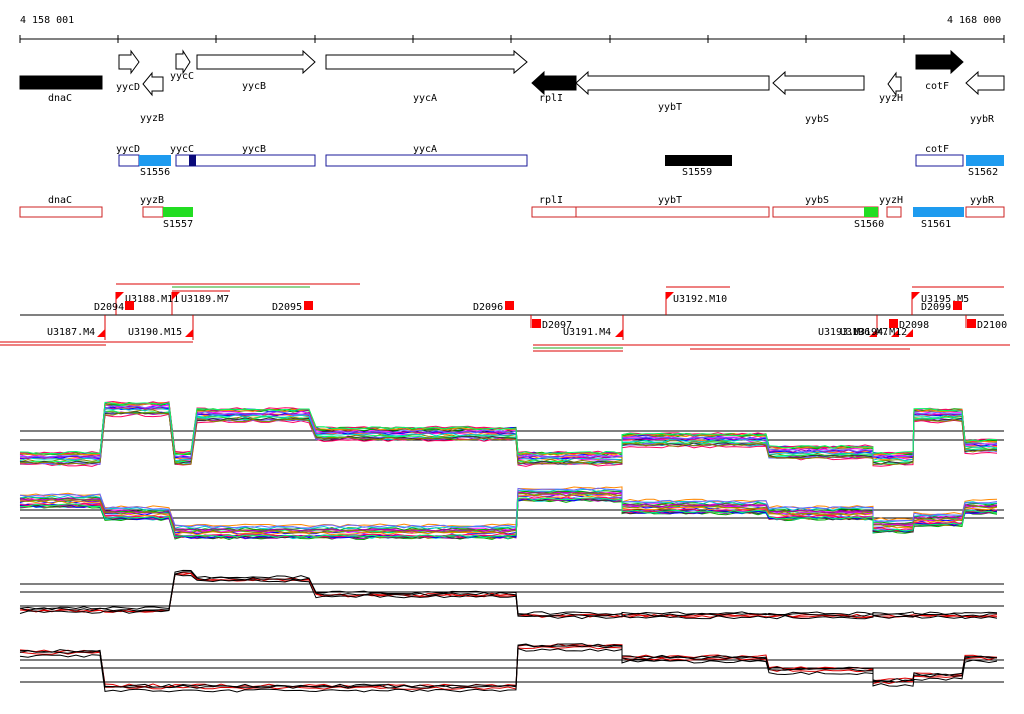 Image resolution: width=1024 pixels, height=714 pixels. I want to click on mark-D2100: D2100, so click(987, 325).